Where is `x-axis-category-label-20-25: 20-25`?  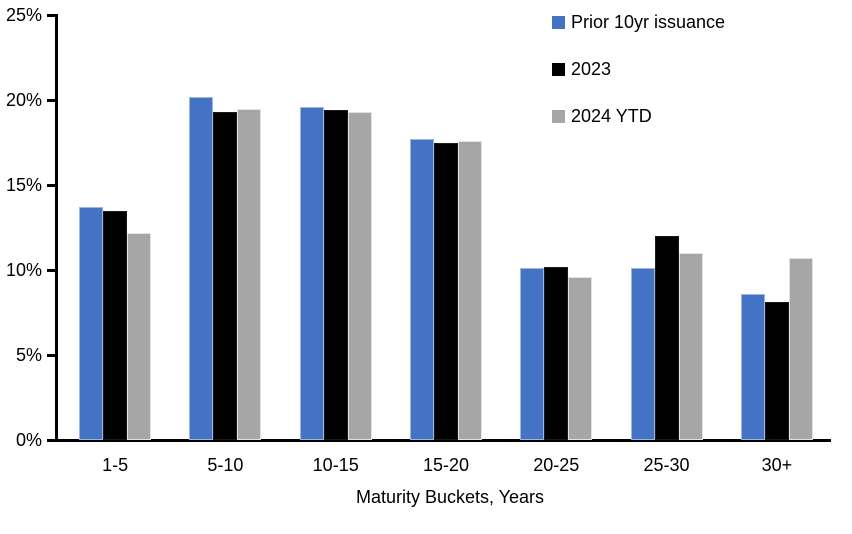 x-axis-category-label-20-25: 20-25 is located at coordinates (556, 465).